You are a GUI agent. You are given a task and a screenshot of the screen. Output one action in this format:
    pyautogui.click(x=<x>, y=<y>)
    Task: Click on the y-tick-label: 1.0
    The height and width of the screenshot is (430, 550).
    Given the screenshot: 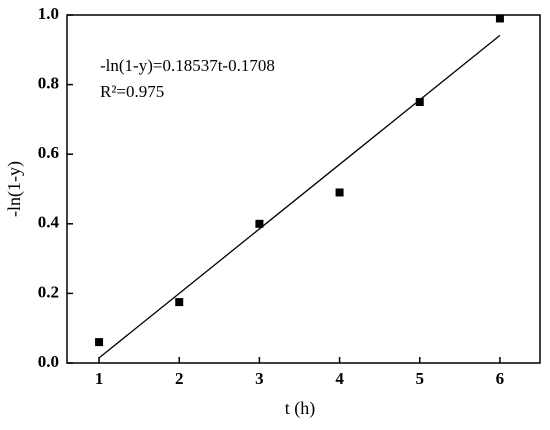 What is the action you would take?
    pyautogui.click(x=48, y=13)
    